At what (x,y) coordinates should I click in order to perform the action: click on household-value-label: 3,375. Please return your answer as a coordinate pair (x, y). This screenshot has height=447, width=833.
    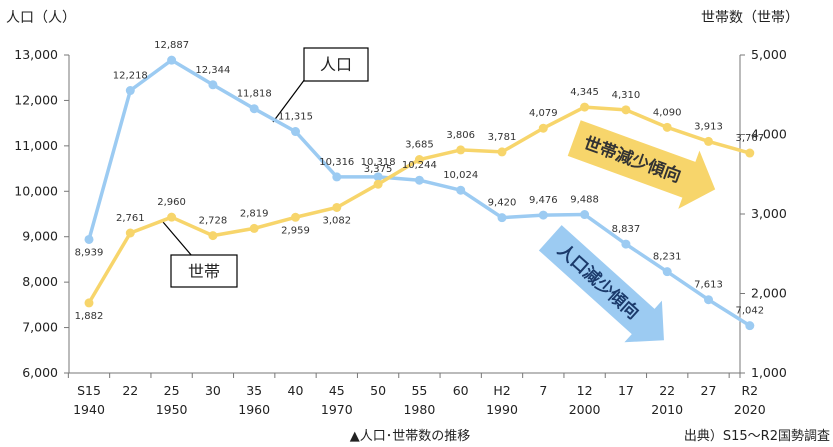
    Looking at the image, I should click on (378, 169).